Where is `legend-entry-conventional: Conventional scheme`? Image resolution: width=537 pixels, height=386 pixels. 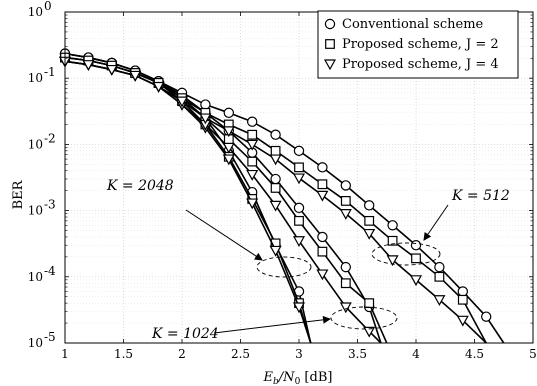 legend-entry-conventional: Conventional scheme is located at coordinates (404, 24).